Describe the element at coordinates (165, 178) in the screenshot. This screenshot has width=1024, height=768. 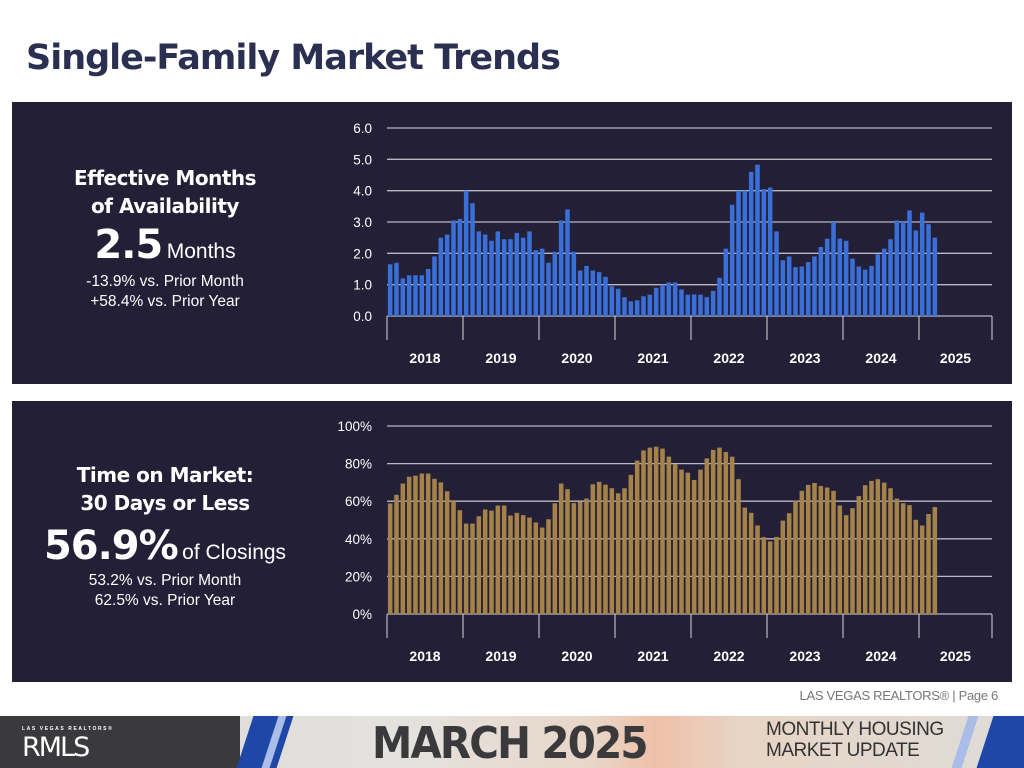
I see `kpi-heading: Effective Months` at that location.